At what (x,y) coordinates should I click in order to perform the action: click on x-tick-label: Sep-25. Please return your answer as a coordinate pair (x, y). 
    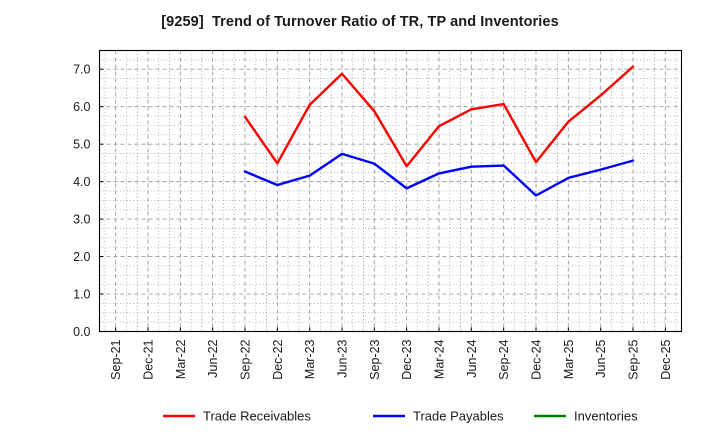
    Looking at the image, I should click on (634, 359).